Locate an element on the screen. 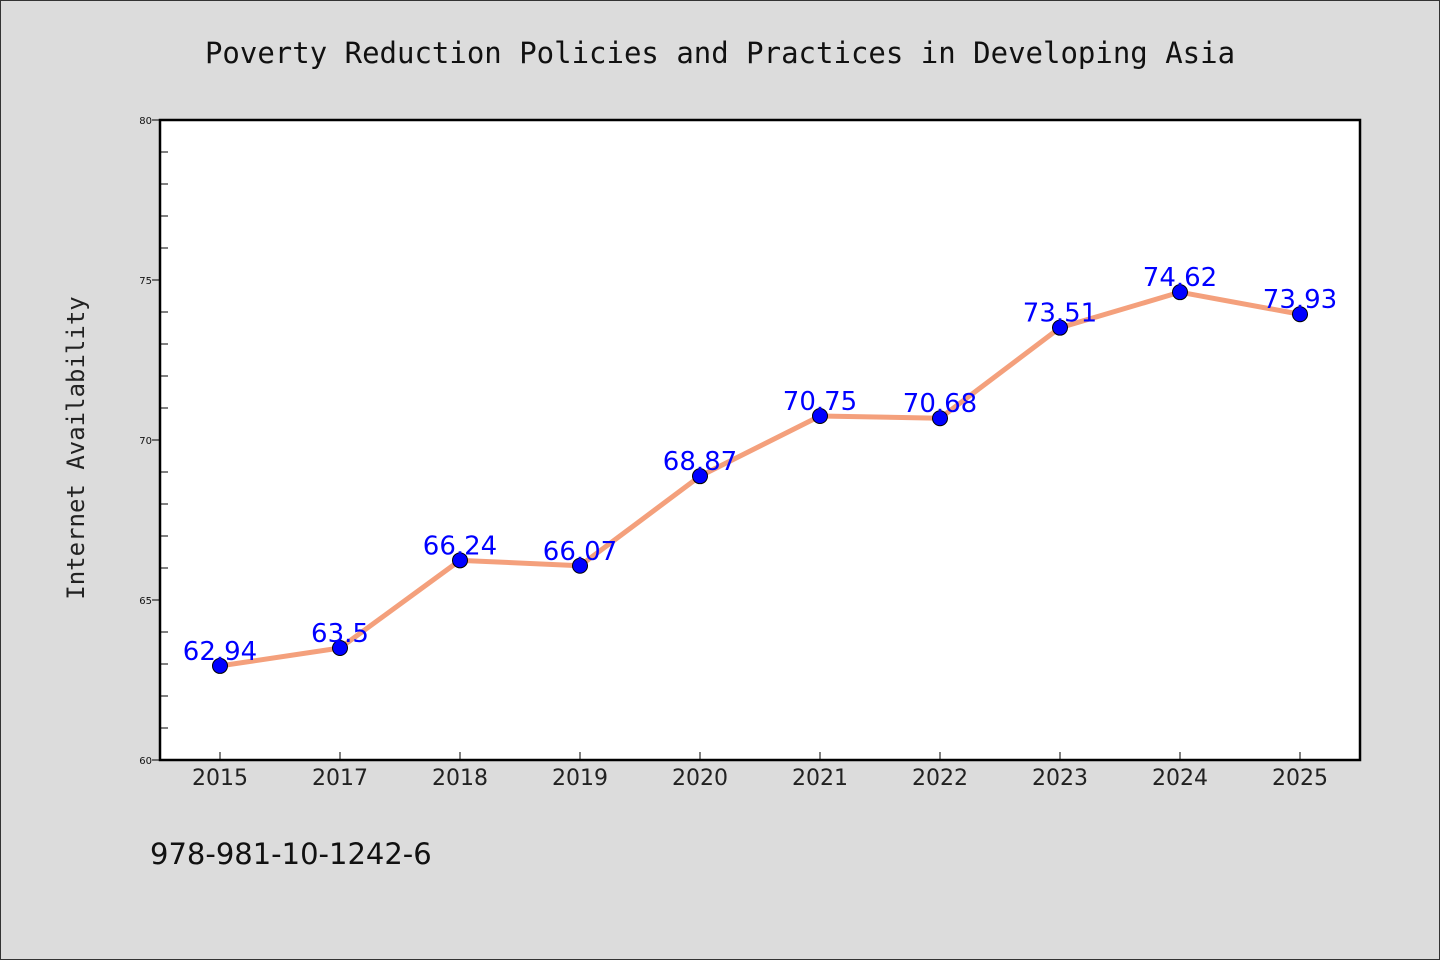 This screenshot has height=960, width=1440. data-point-2021 is located at coordinates (820, 416).